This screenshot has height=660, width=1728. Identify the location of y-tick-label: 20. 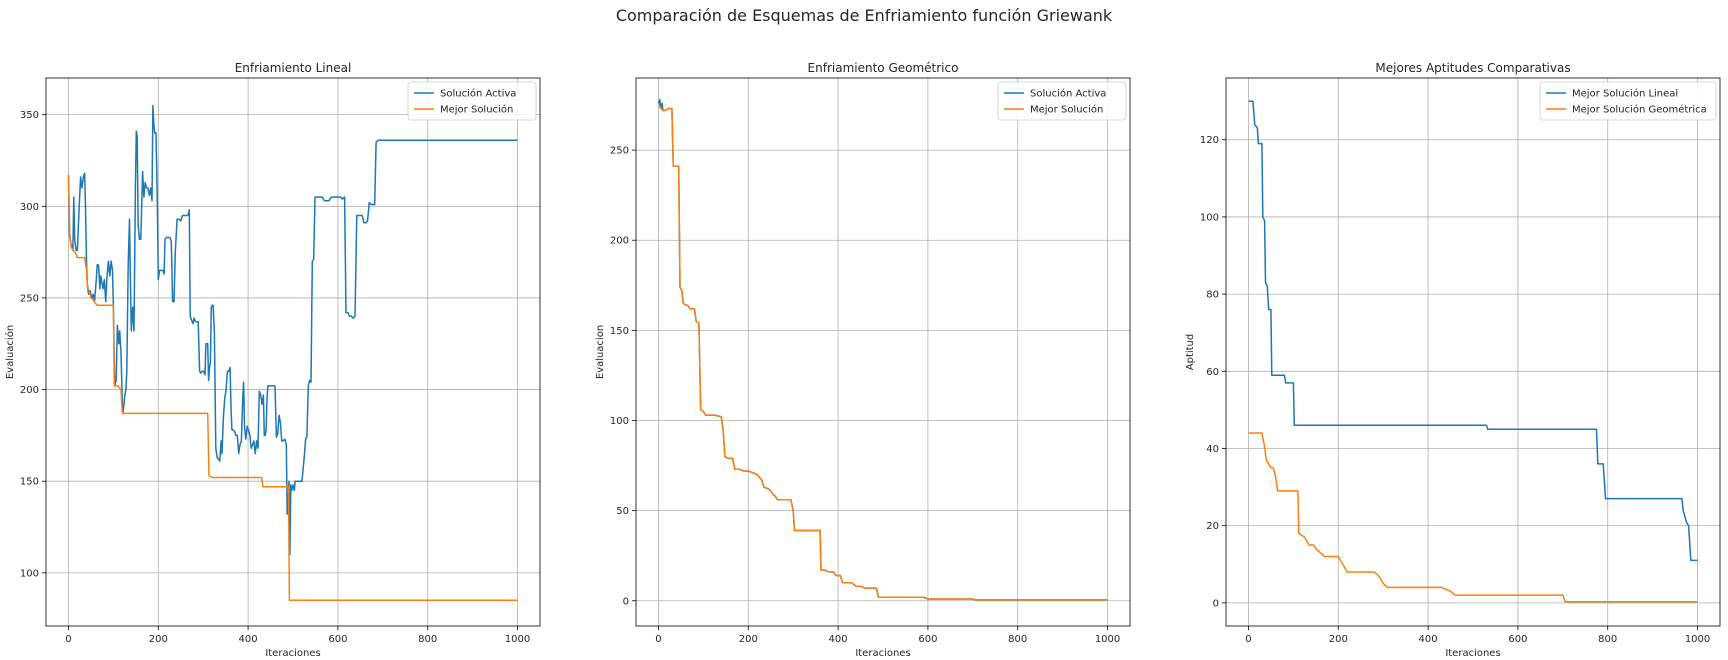
(1212, 526).